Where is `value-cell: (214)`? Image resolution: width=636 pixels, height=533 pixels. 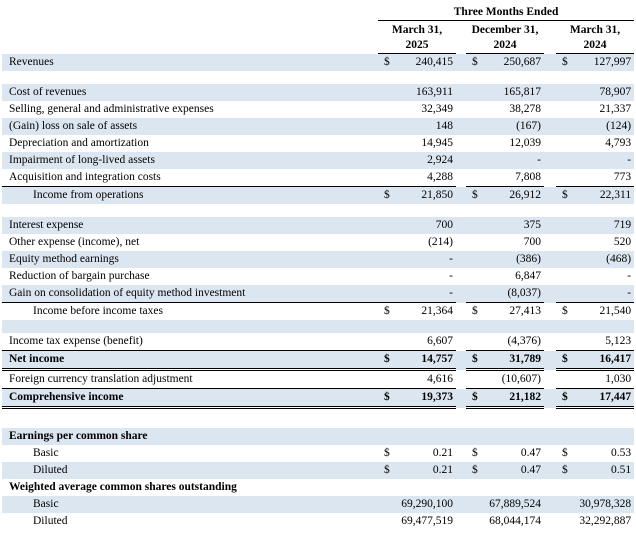 value-cell: (214) is located at coordinates (440, 242).